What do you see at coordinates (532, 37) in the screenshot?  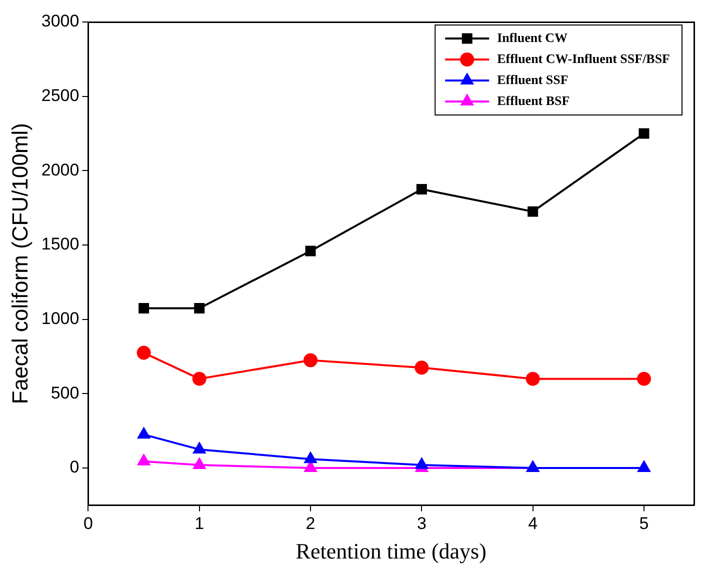 I see `legend-label: Influent CW` at bounding box center [532, 37].